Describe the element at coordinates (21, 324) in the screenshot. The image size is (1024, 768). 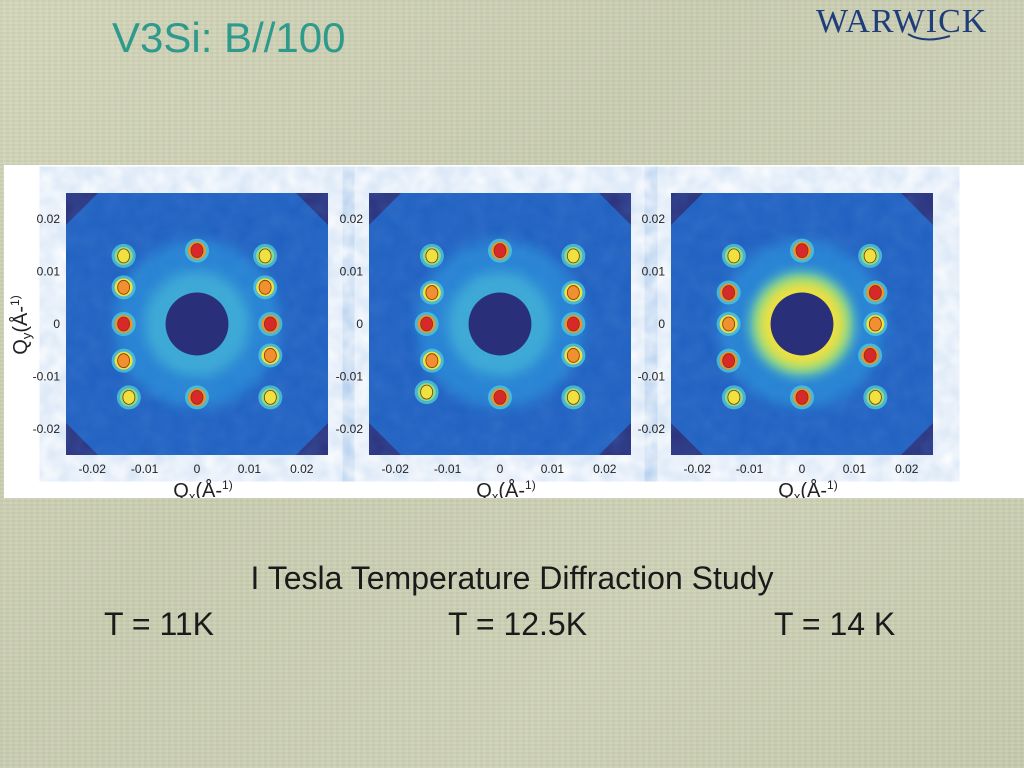
I see `y-axis-label: Qy(Å-1)` at that location.